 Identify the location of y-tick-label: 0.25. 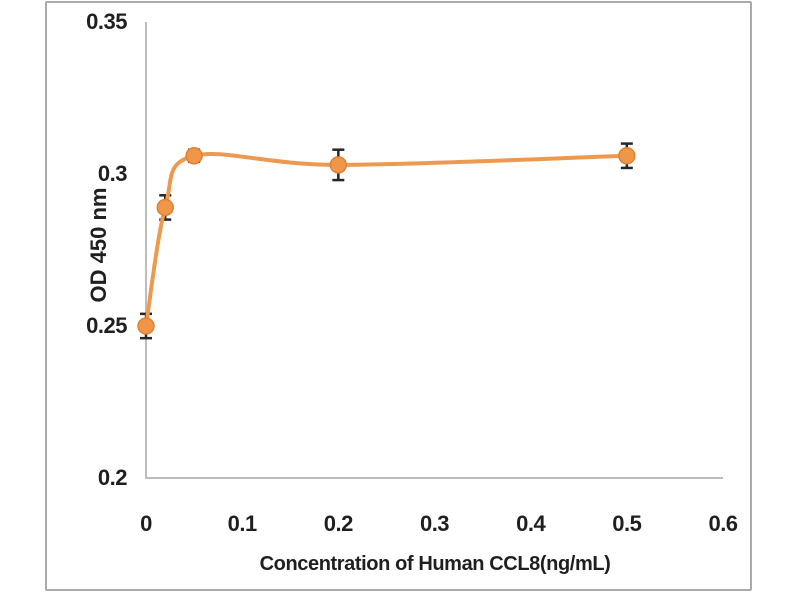
(106, 325).